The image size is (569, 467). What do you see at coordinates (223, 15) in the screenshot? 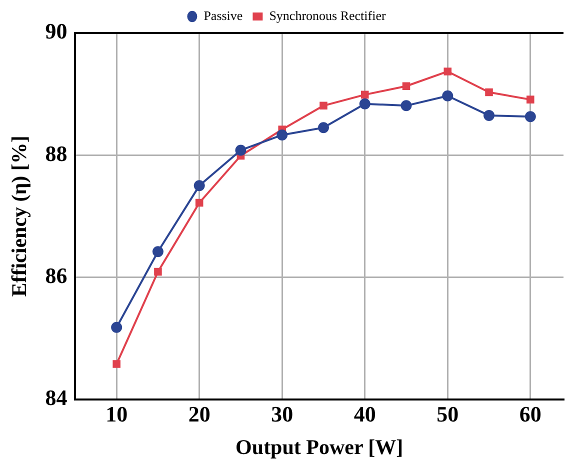
I see `legend-label: Passive` at bounding box center [223, 15].